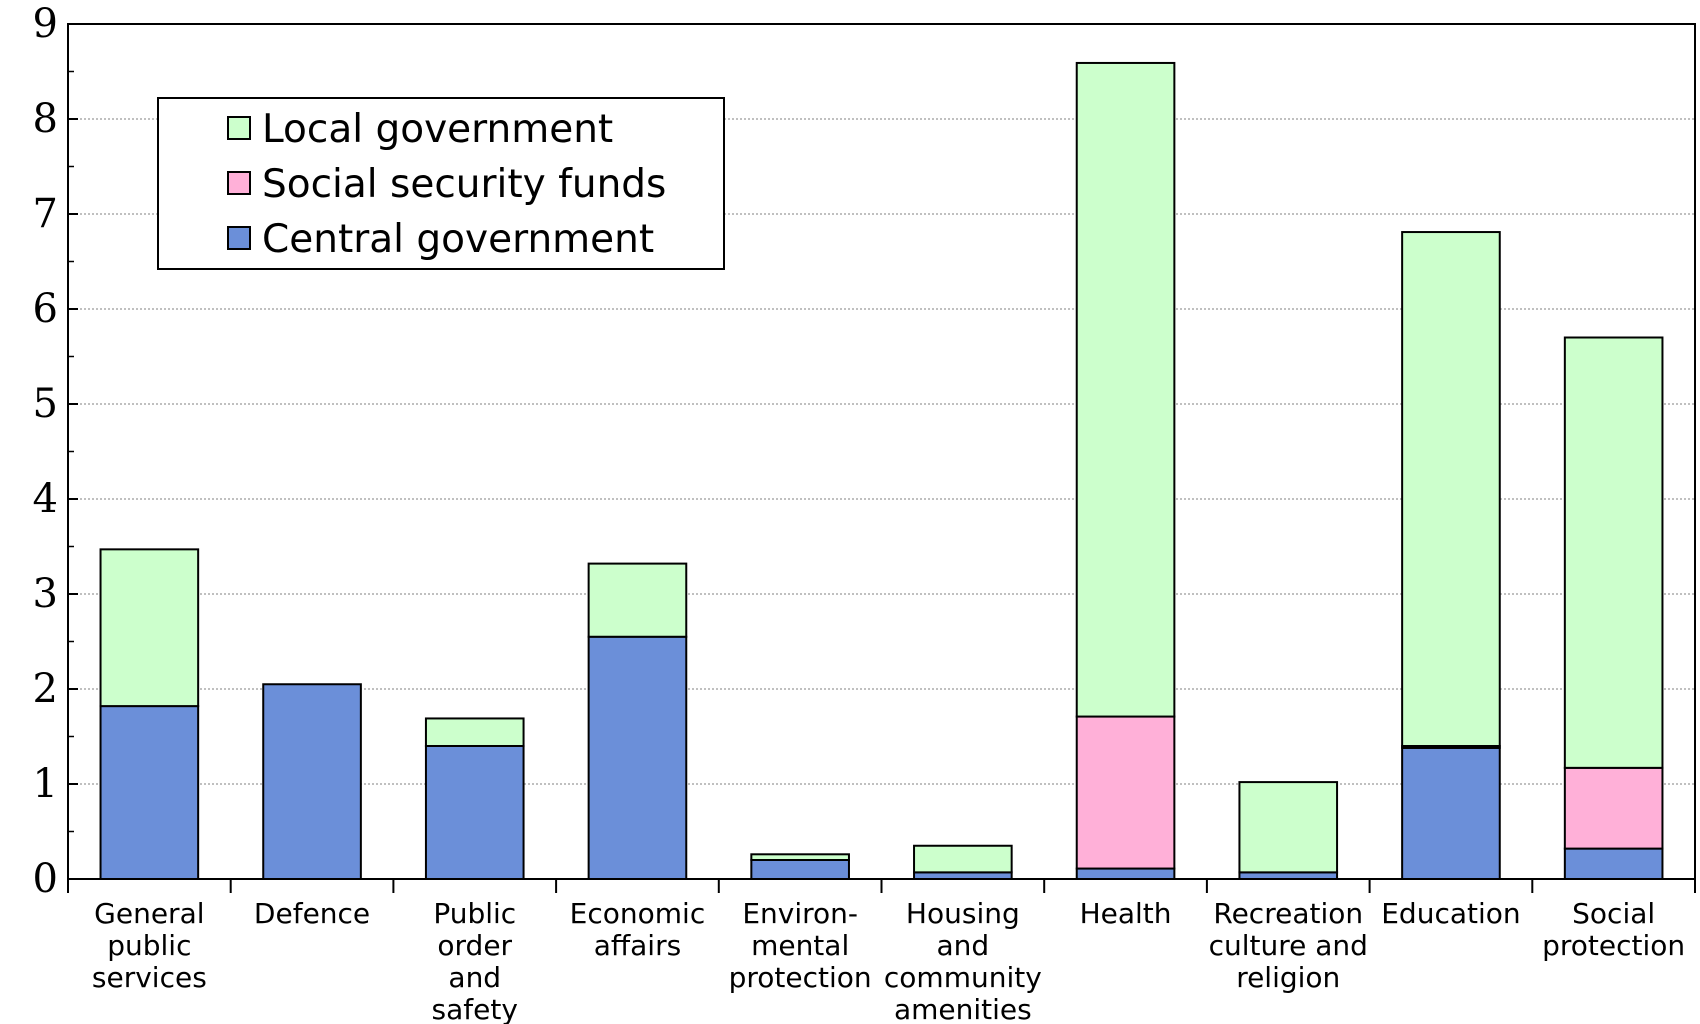 The height and width of the screenshot is (1024, 1700). I want to click on x-tick-label: Environ-mental protection, so click(800, 945).